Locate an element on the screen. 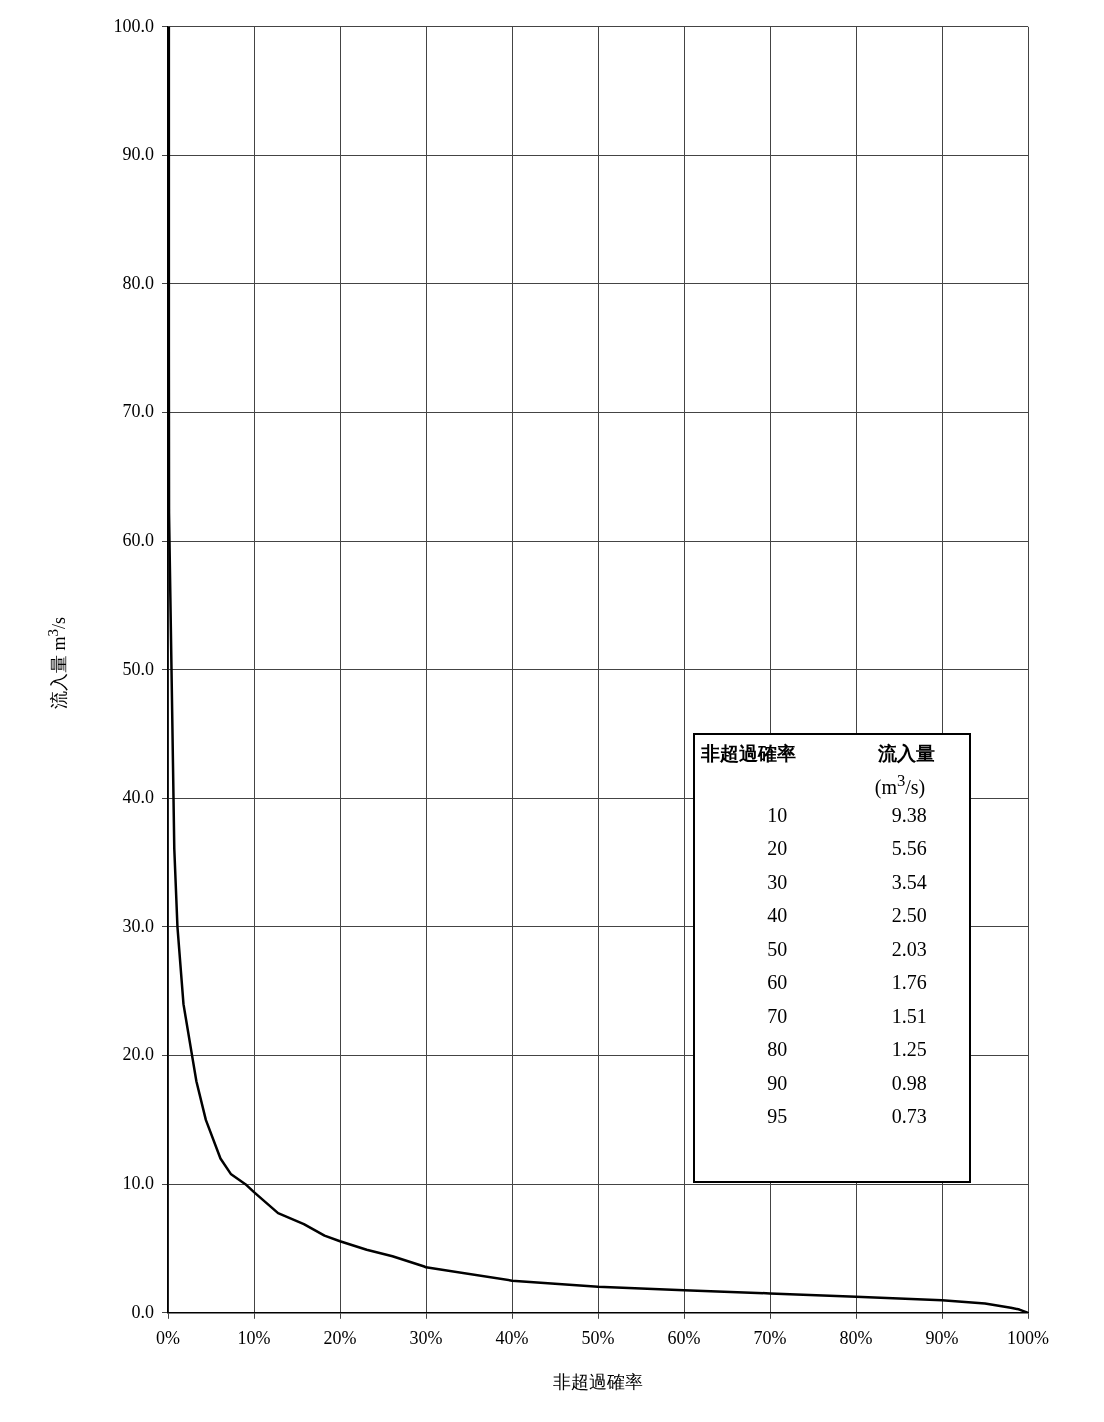 The width and height of the screenshot is (1104, 1422). x-axis-title: 非超過確率 is located at coordinates (598, 1381).